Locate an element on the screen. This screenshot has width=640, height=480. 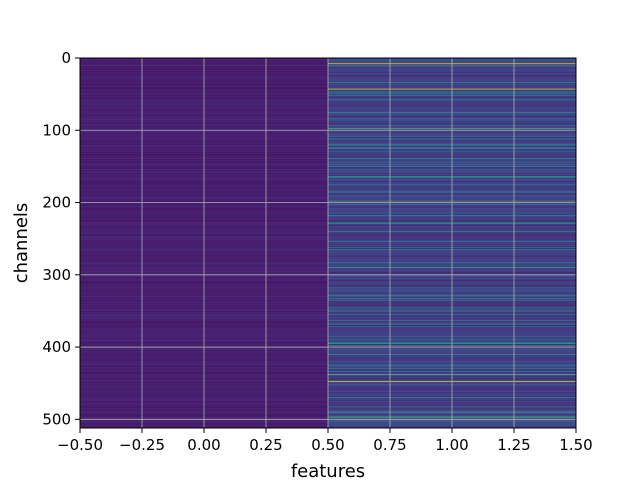
y-tick-label: 200 is located at coordinates (56, 203).